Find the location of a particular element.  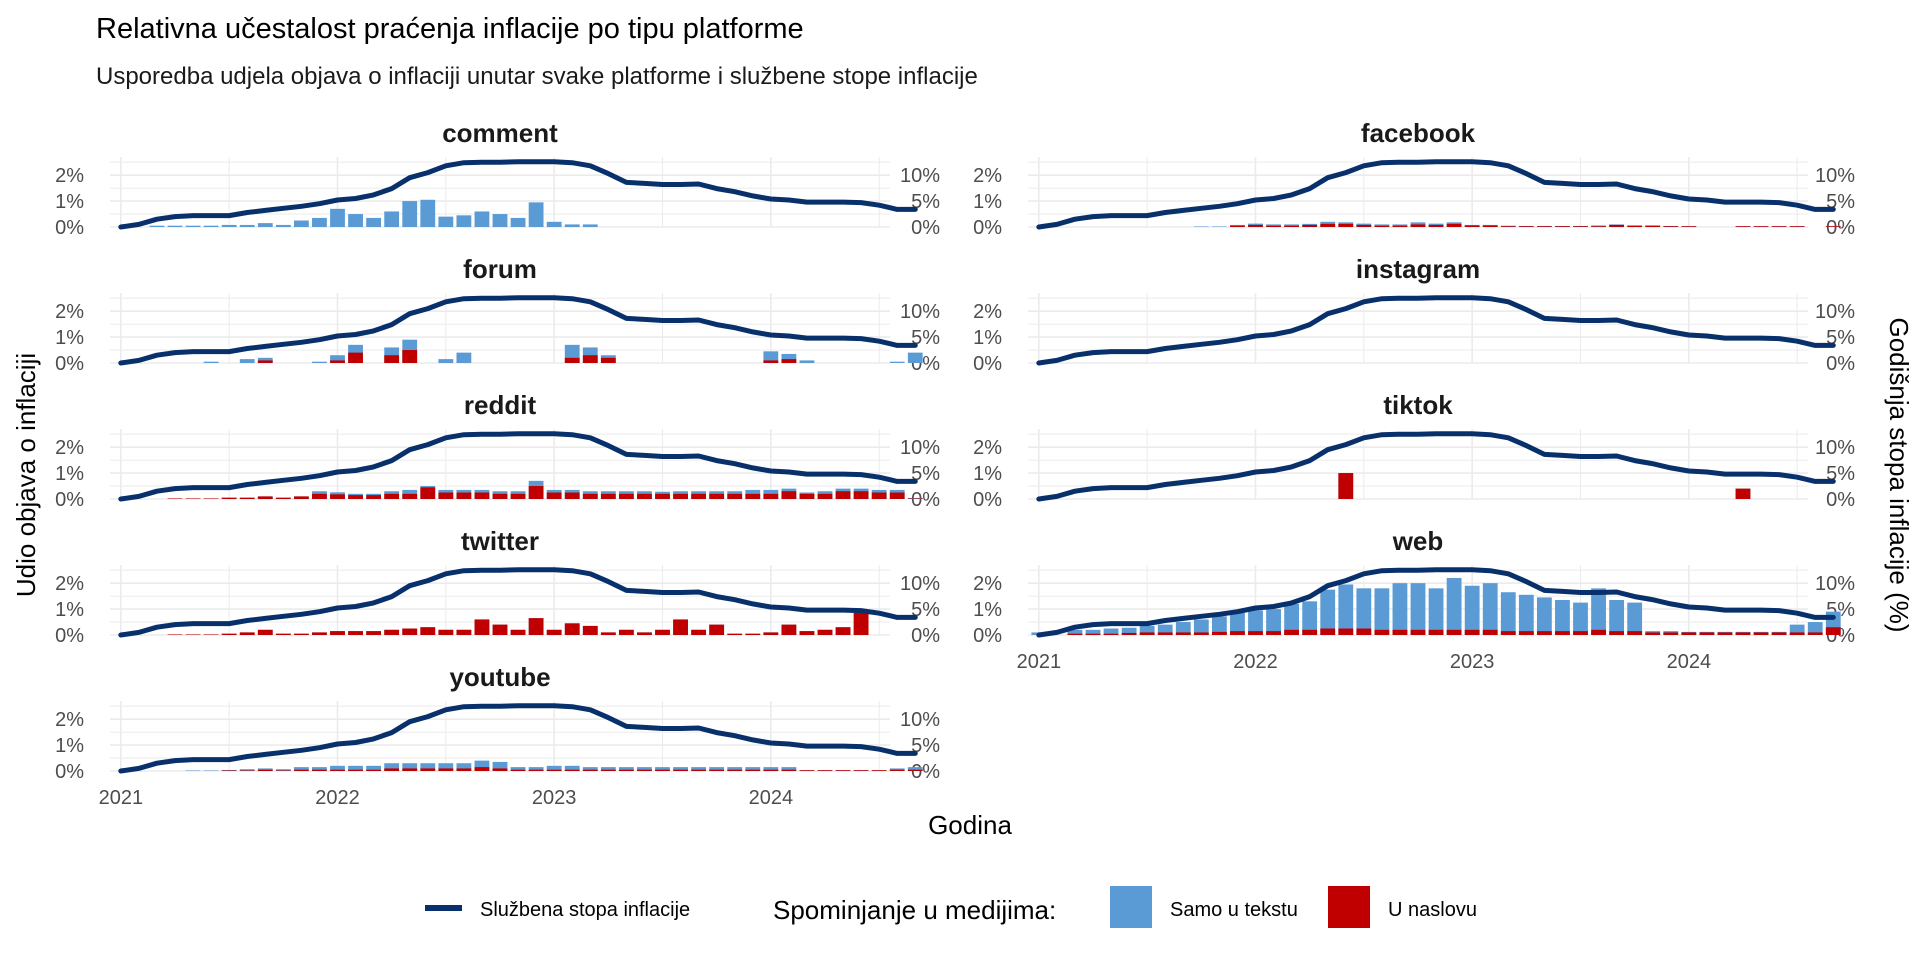

inflation-line is located at coordinates (518, 602).